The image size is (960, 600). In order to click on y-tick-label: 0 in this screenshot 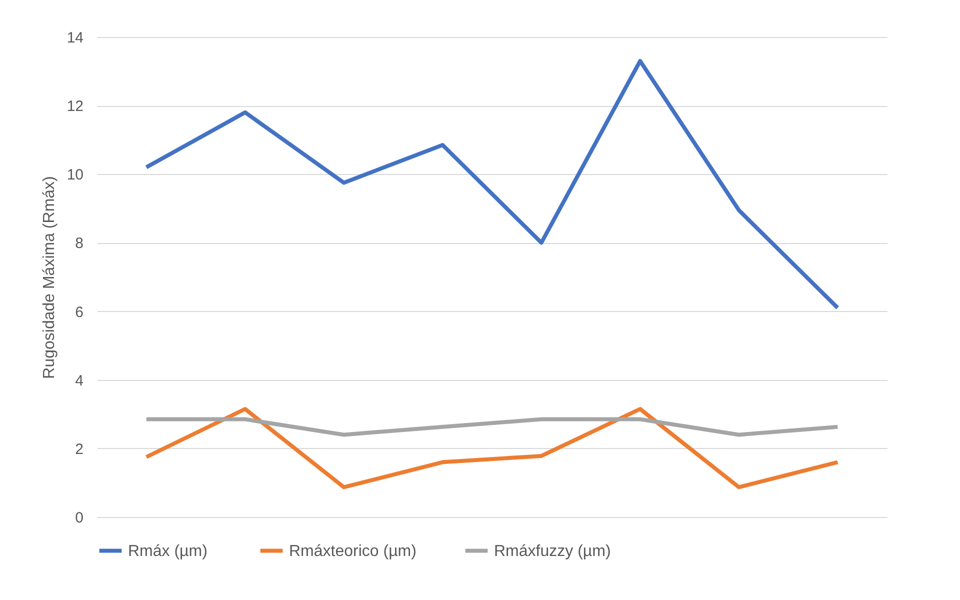, I will do `click(79, 518)`.